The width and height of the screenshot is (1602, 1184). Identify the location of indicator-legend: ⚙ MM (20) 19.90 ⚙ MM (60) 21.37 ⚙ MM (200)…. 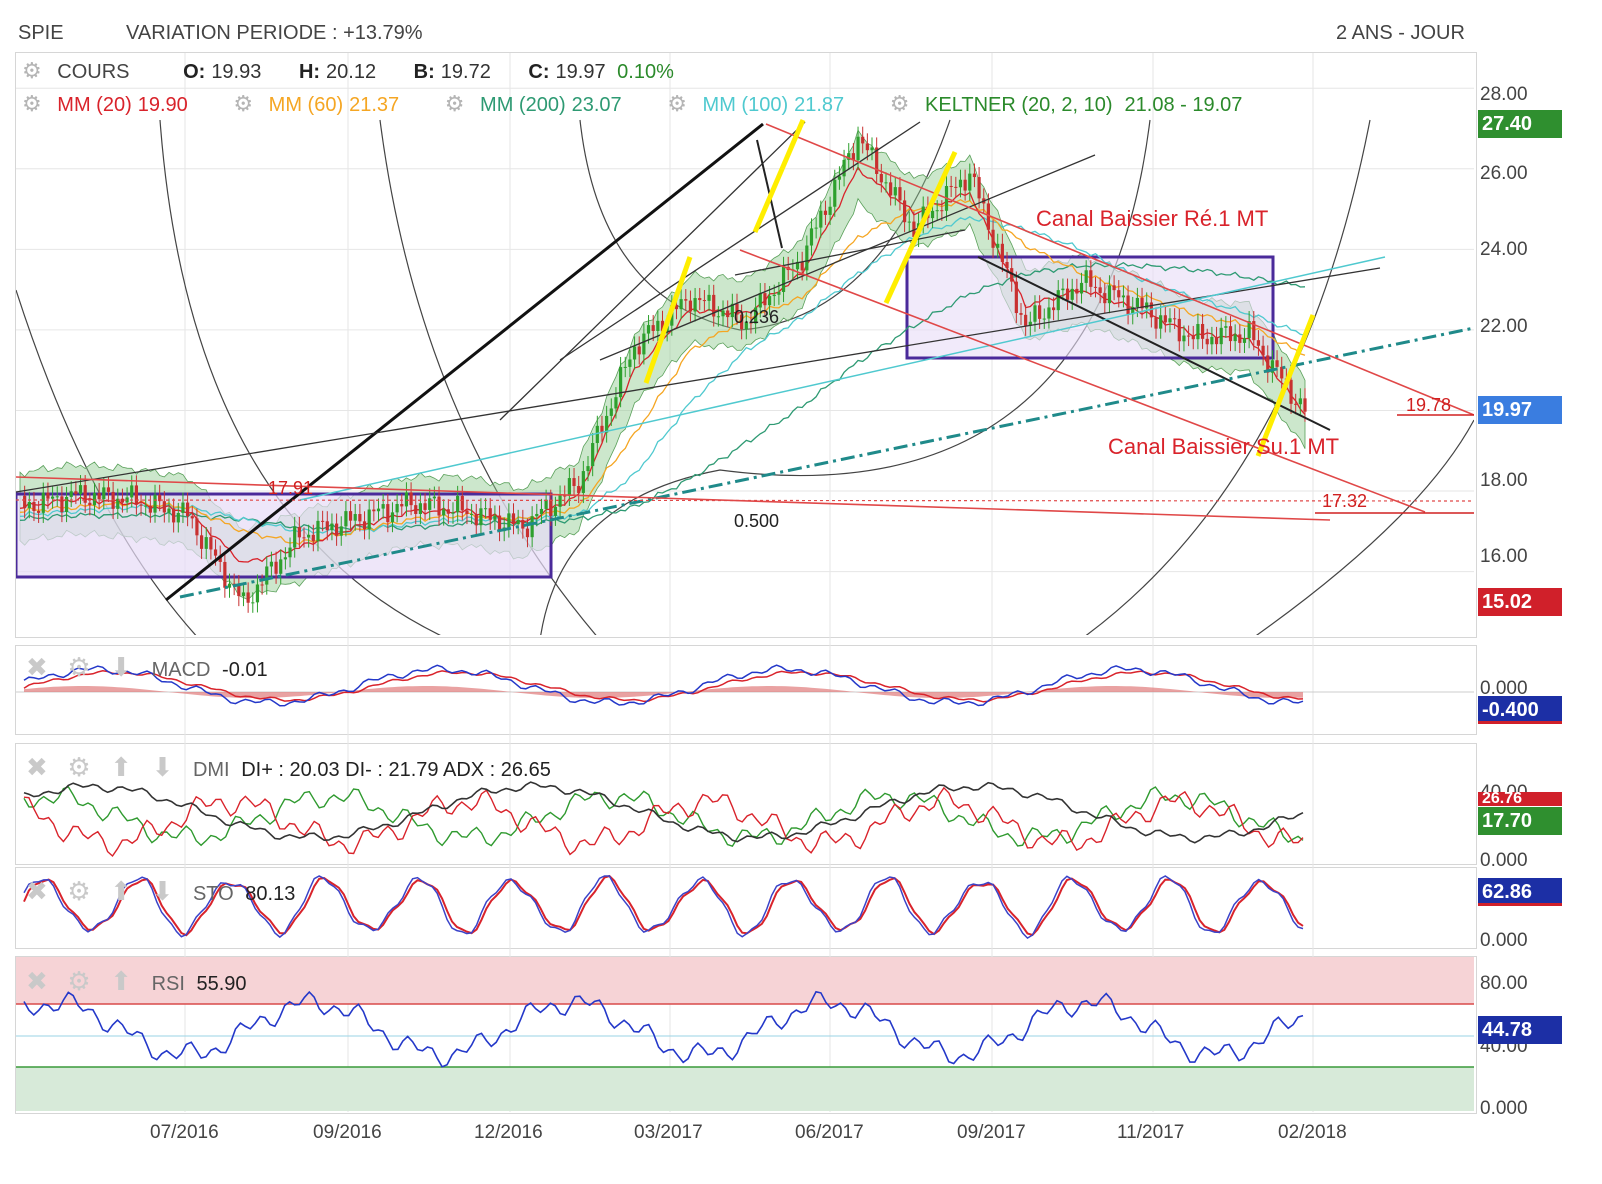
(632, 104).